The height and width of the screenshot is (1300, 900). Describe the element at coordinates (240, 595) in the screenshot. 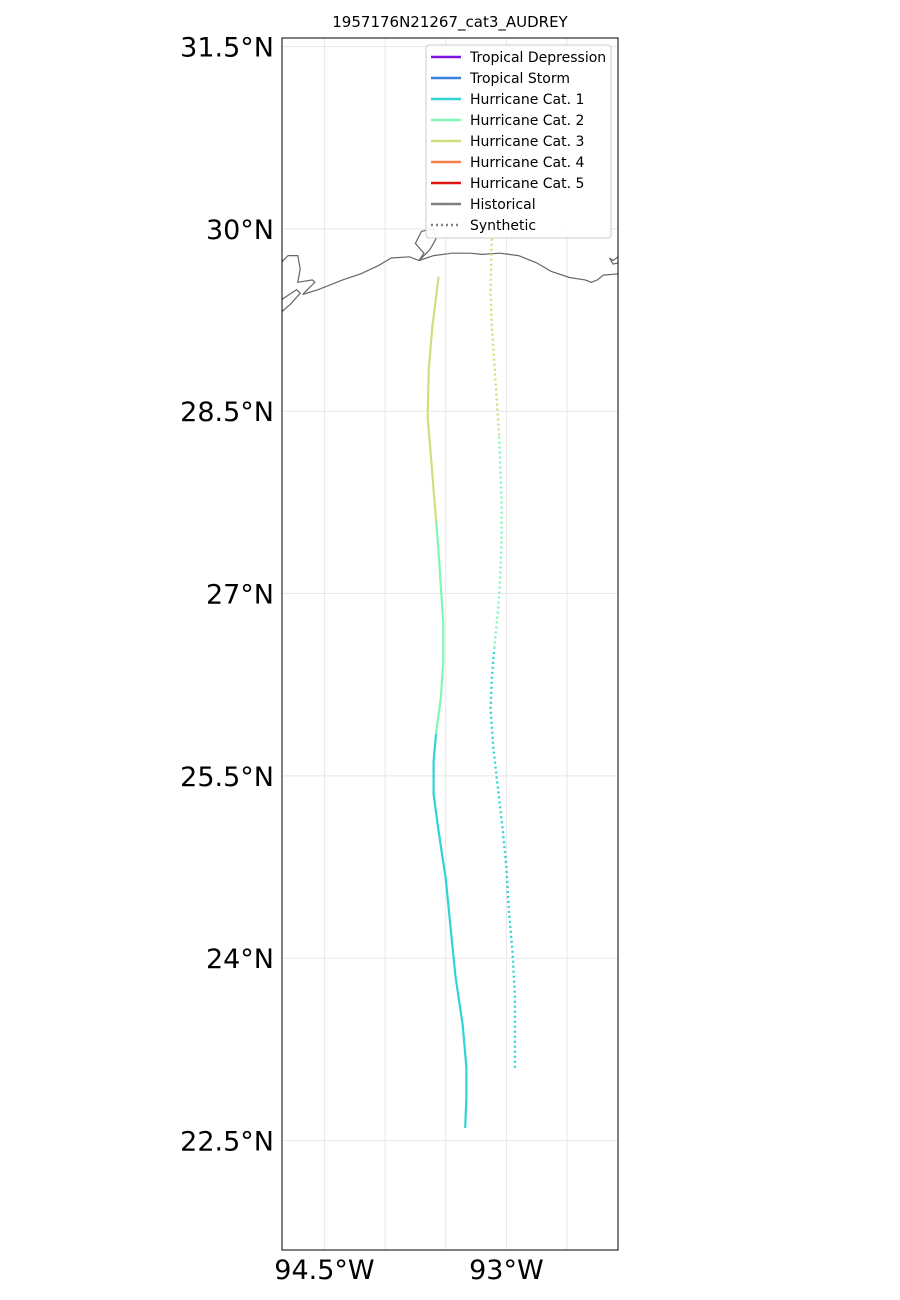

I see `y-tick-label-3: 27°N` at that location.